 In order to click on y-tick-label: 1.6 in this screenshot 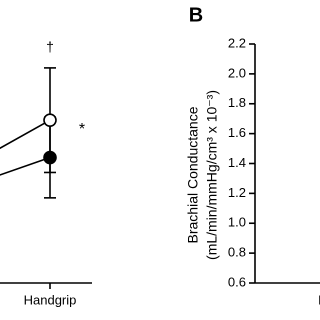, I will do `click(237, 132)`.